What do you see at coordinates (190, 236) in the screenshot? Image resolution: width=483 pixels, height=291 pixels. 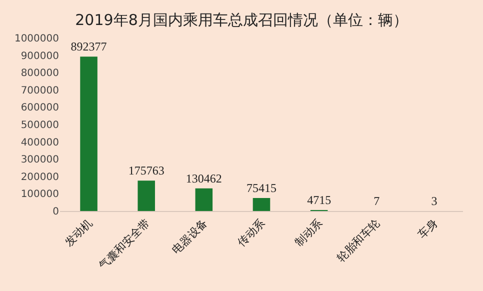 I see `x-tick-label: 电器设备` at bounding box center [190, 236].